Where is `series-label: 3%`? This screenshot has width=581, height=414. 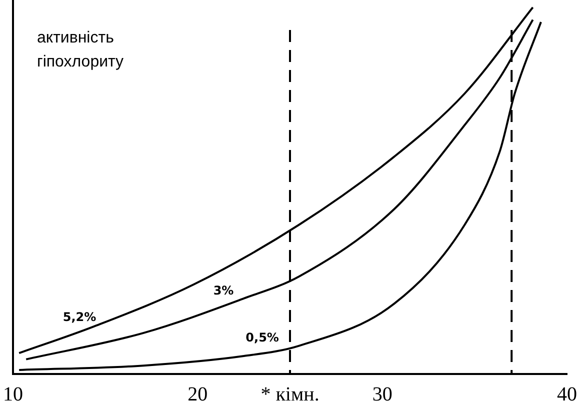 series-label: 3% is located at coordinates (223, 291).